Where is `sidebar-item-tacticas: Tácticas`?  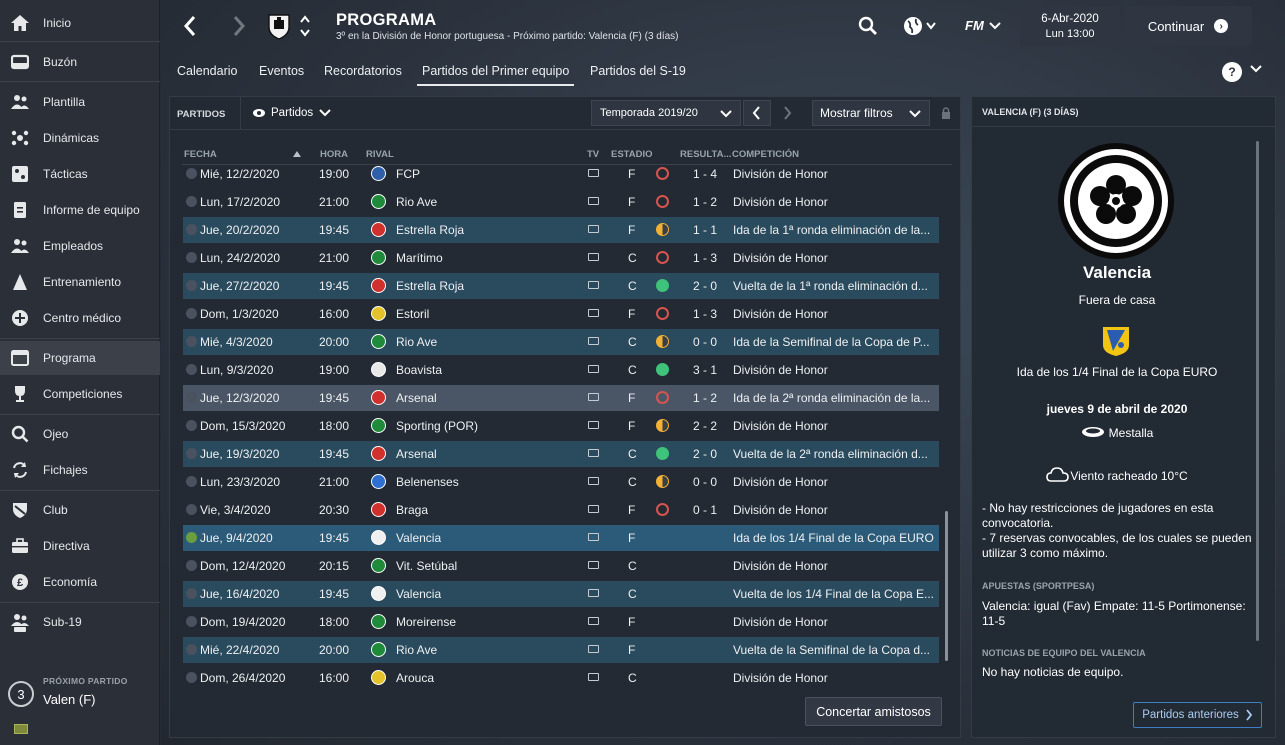
sidebar-item-tacticas: Tácticas is located at coordinates (80, 174).